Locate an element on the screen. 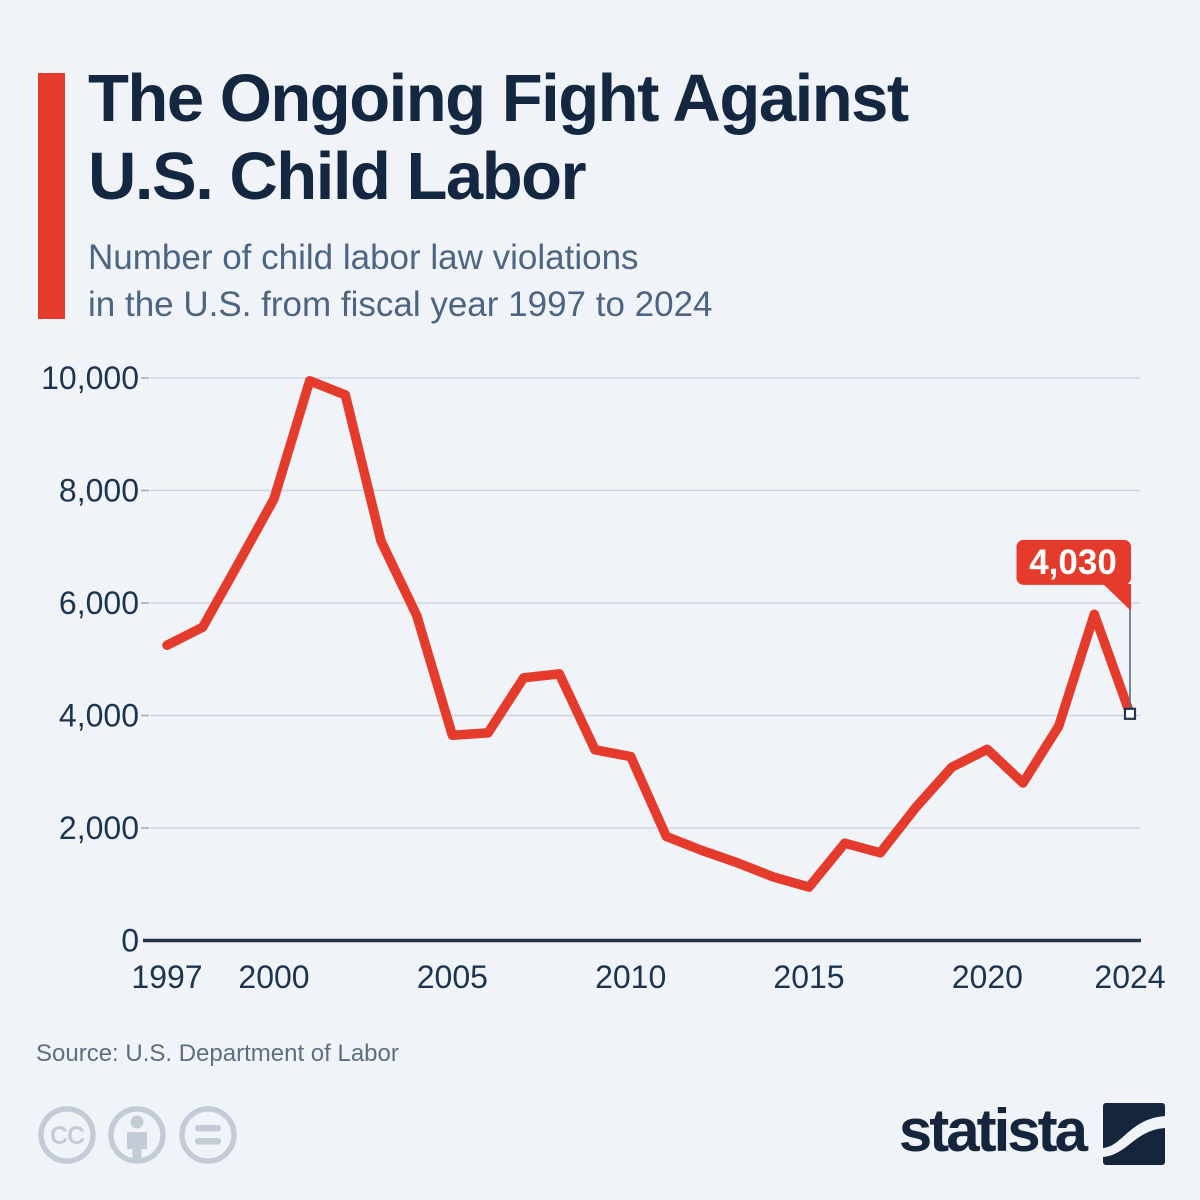  statista-wordmark: statista is located at coordinates (993, 1130).